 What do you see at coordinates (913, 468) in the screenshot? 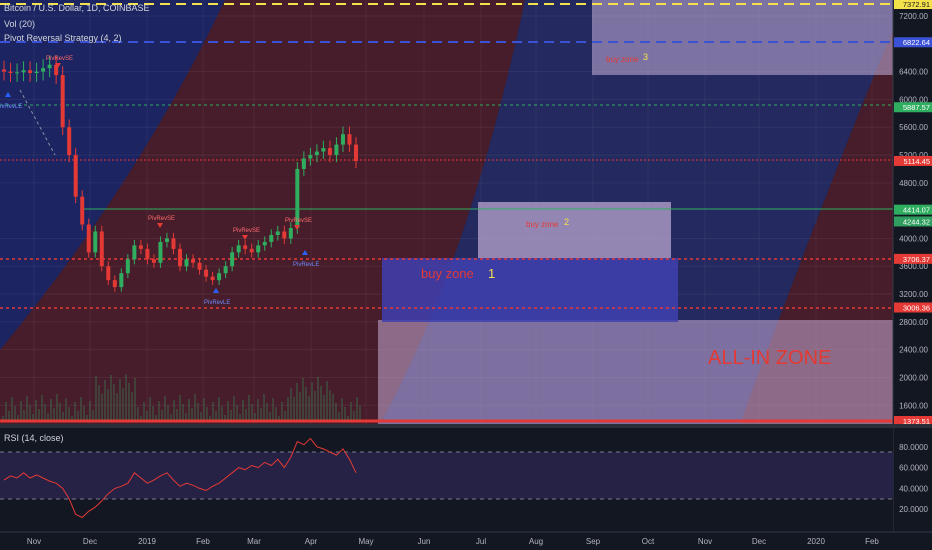
I see `rsi-tick: 60.0000` at bounding box center [913, 468].